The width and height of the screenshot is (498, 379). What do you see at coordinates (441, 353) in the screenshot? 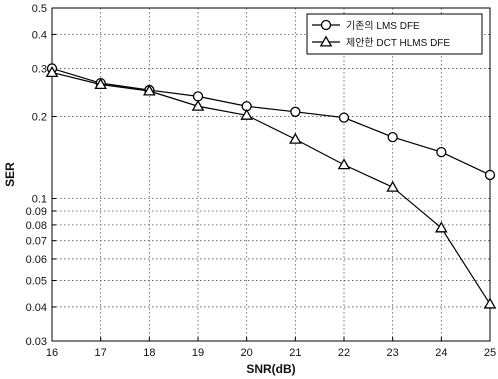
I see `x-tick-label: 24` at bounding box center [441, 353].